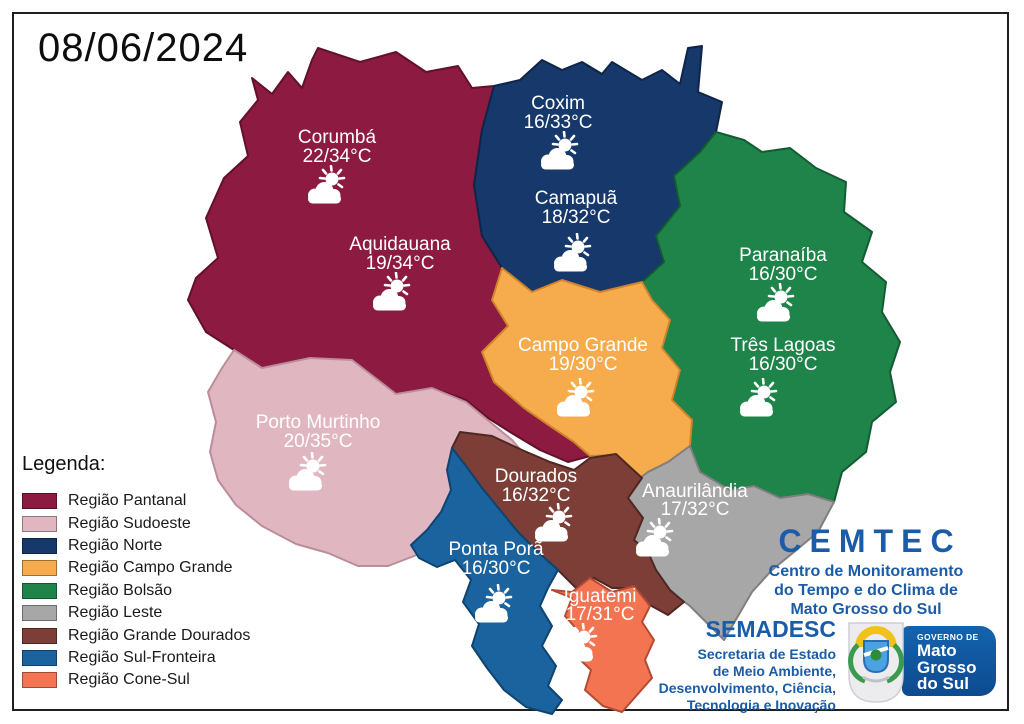 The width and height of the screenshot is (1024, 724). I want to click on svg-text: Porto Murtinho, so click(318, 422).